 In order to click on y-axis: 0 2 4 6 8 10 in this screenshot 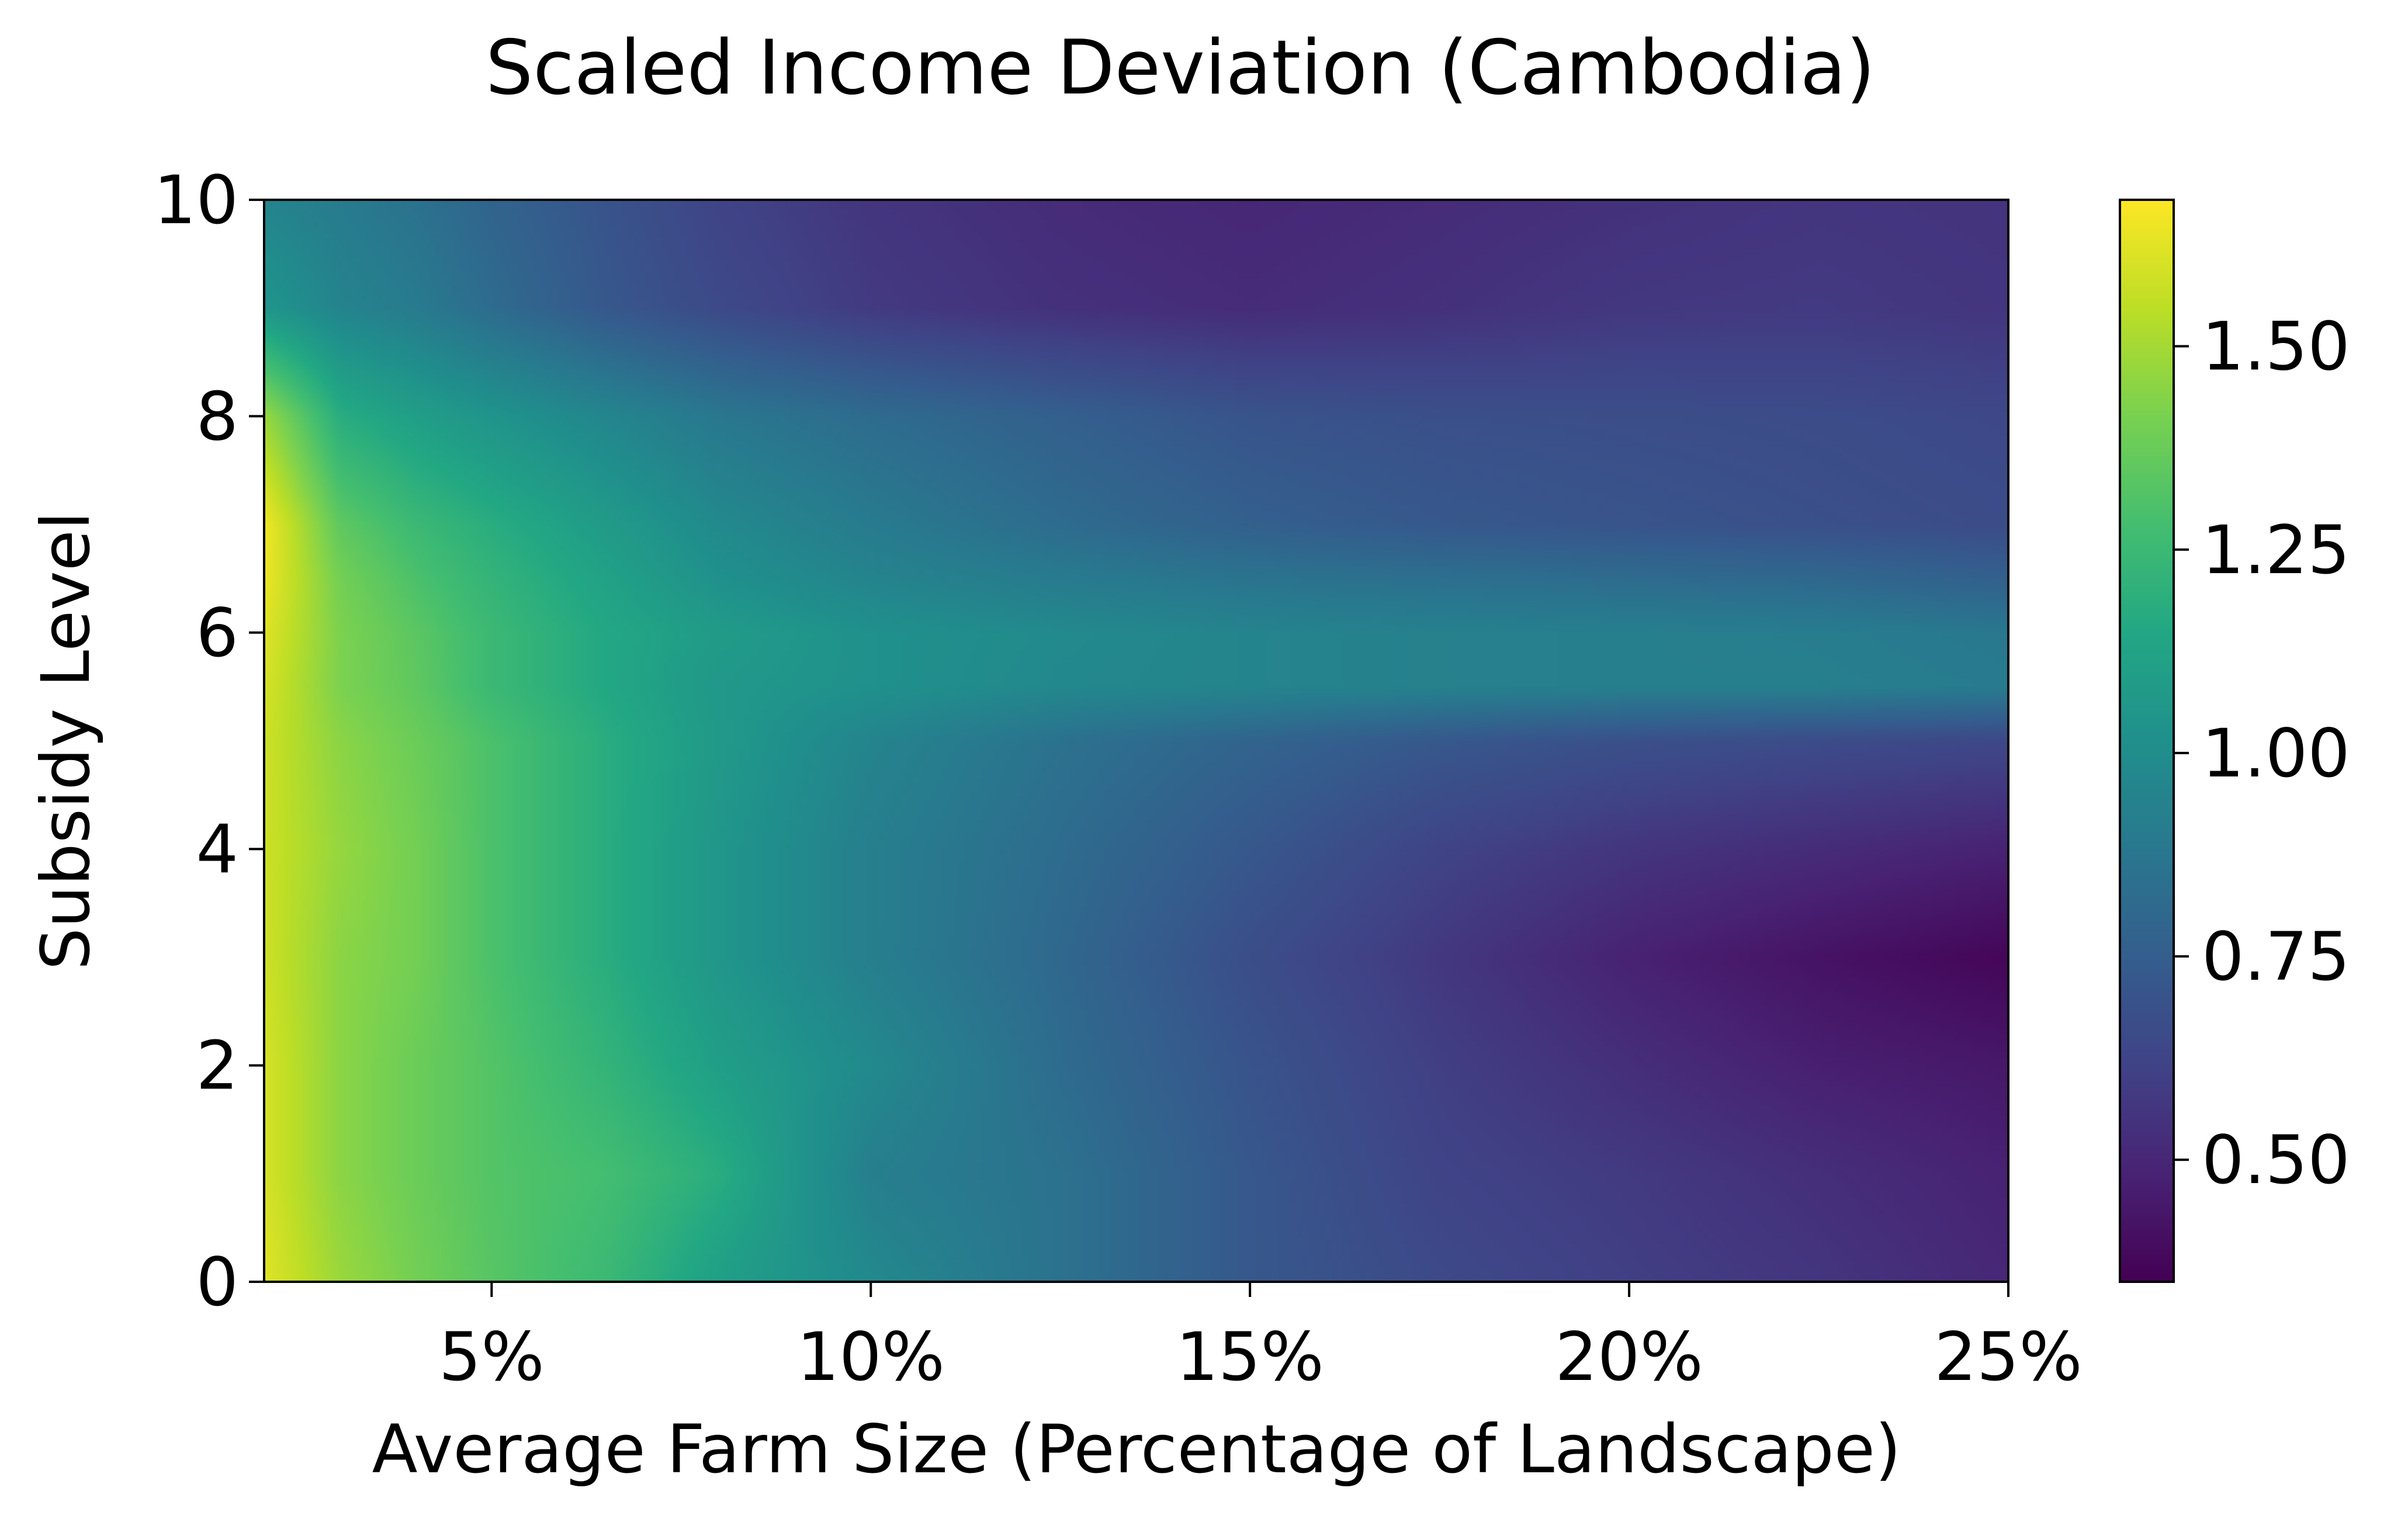, I will do `click(209, 741)`.